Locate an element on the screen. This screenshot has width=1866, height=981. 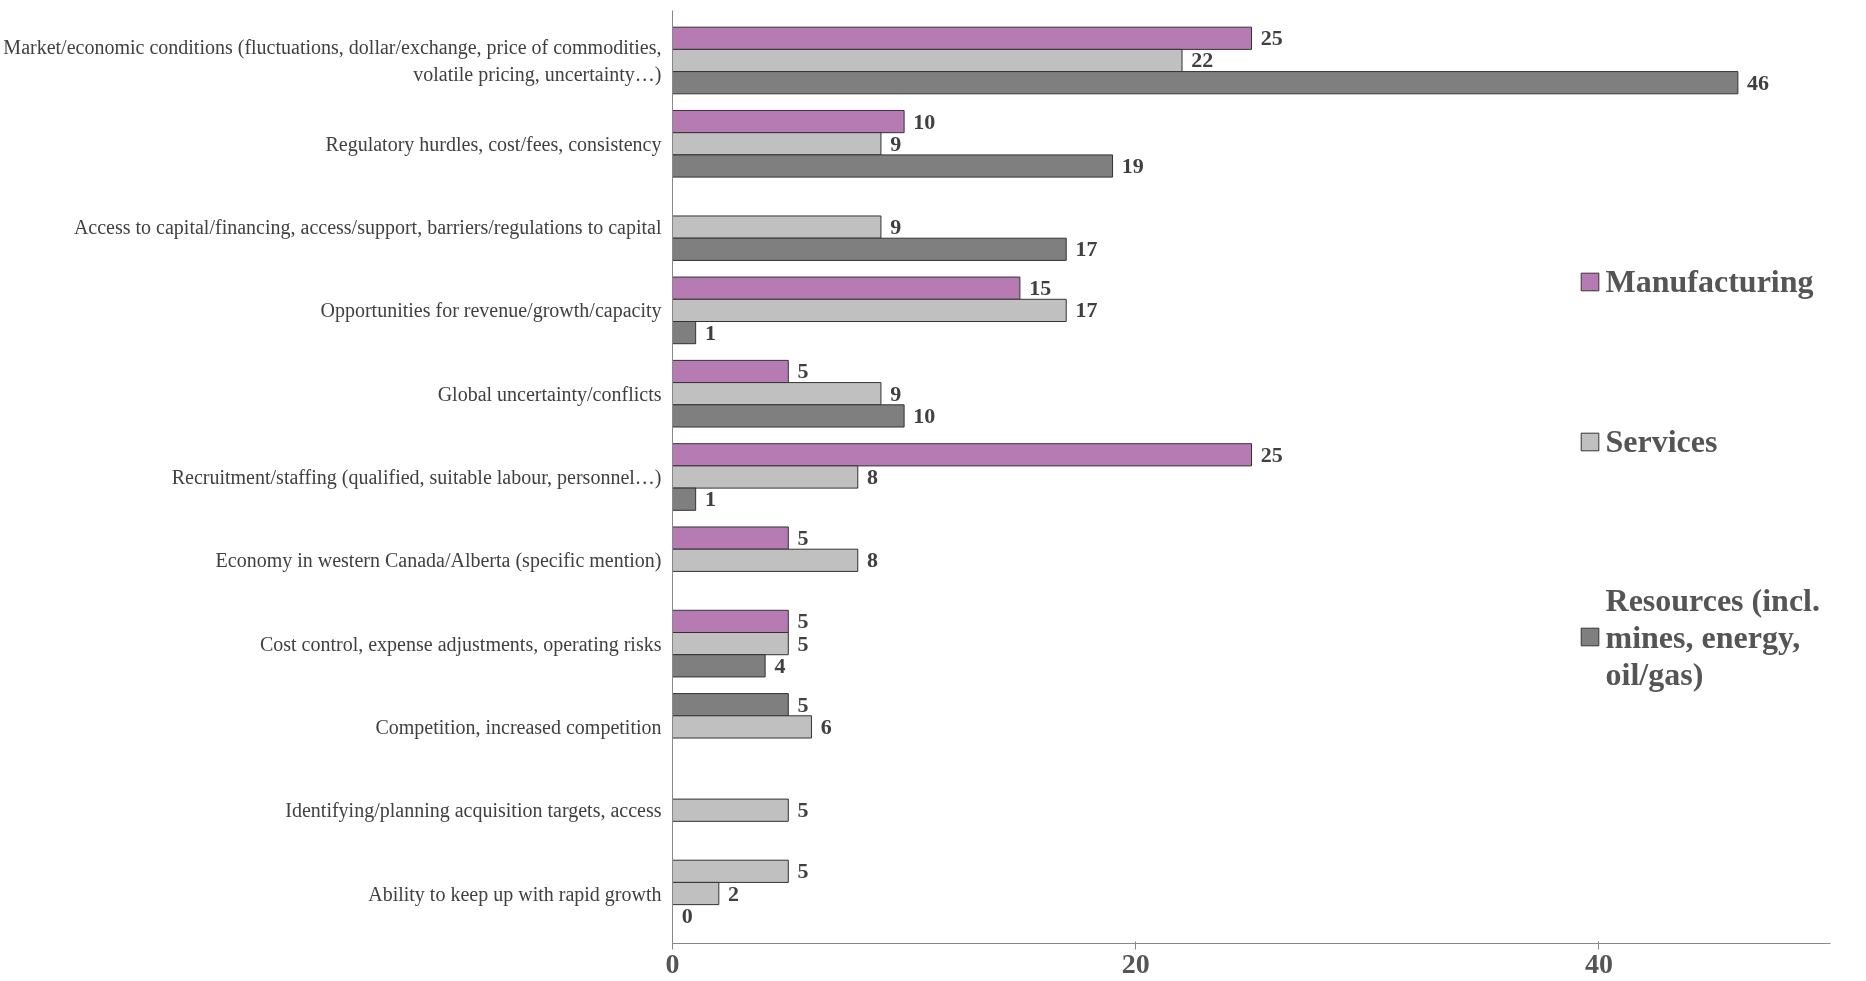
y-tick-label: Cost control, expense adjustments, operating risks is located at coordinates (460, 644).